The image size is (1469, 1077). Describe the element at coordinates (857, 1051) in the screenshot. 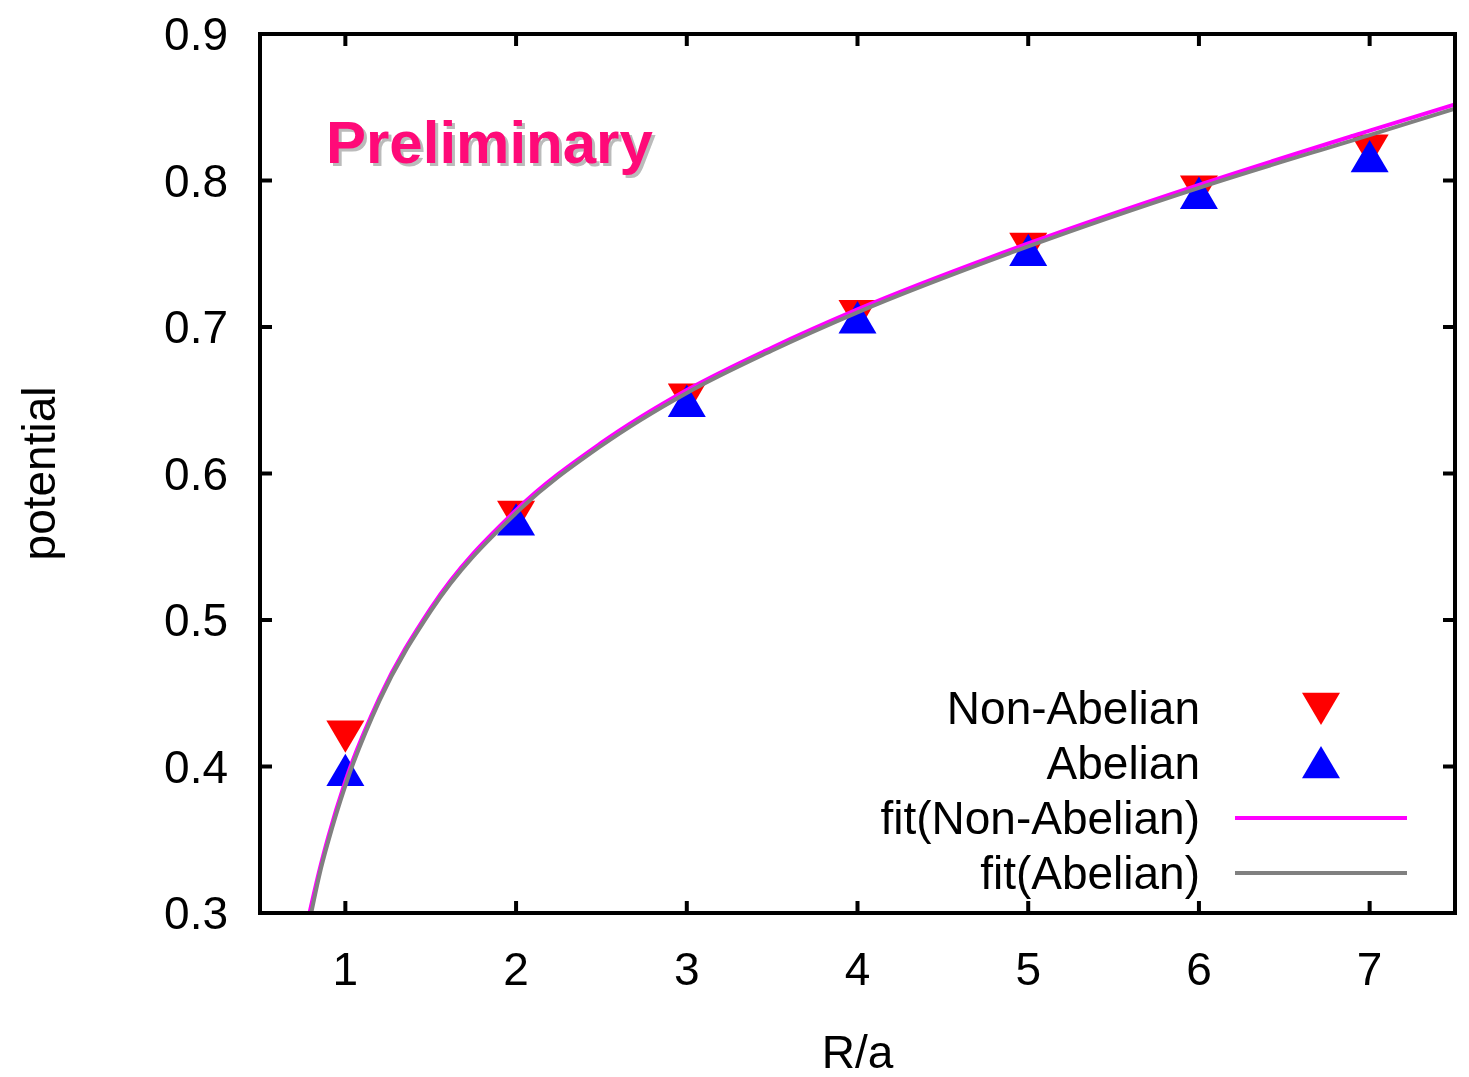

I see `x-axis-title: R/a` at that location.